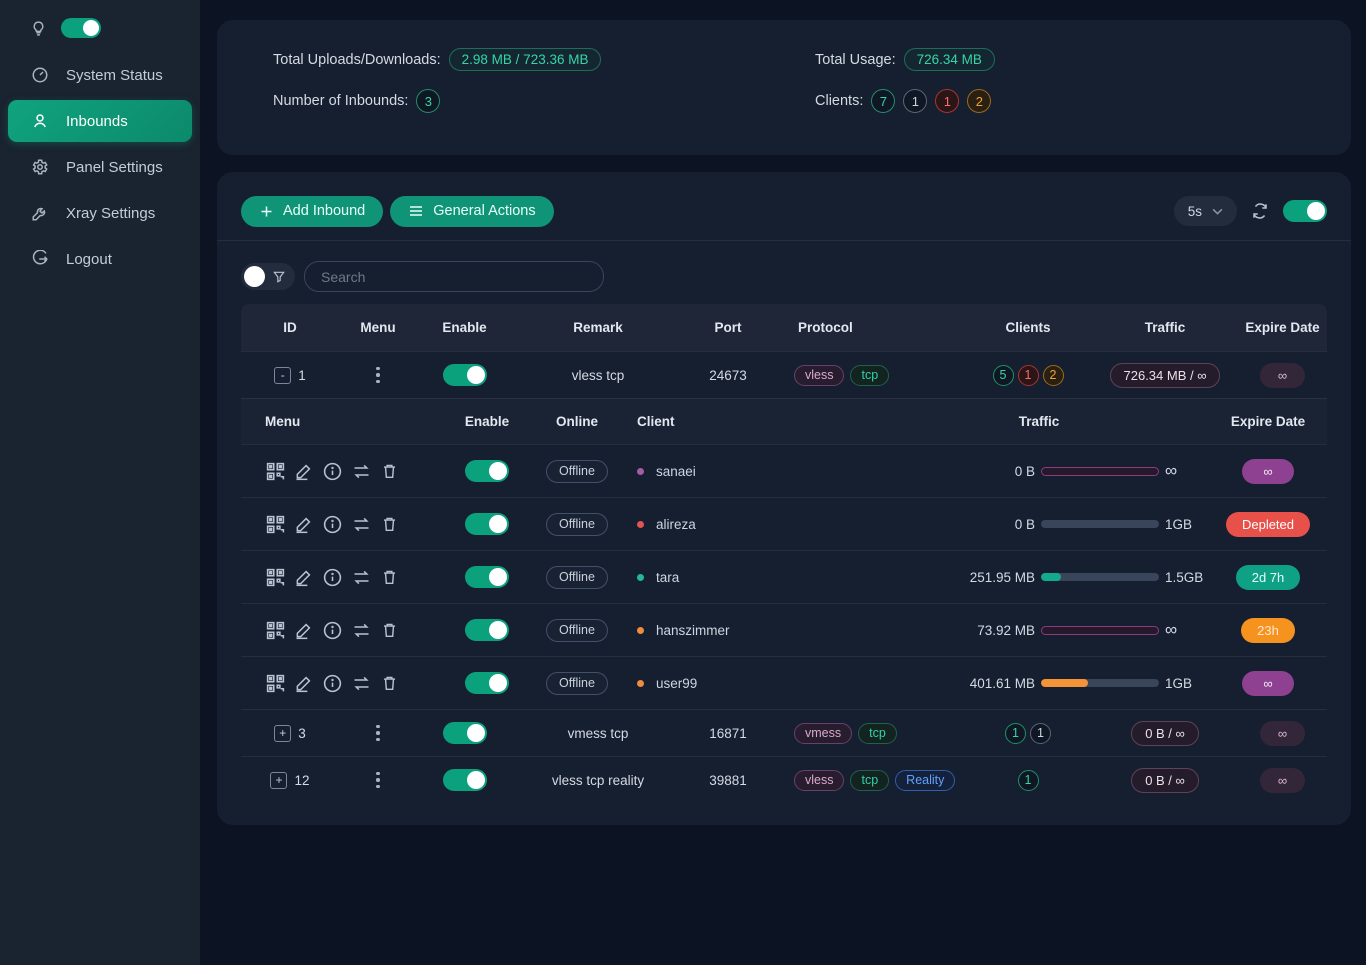  I want to click on traffic-used: 251.95 MB, so click(1002, 577).